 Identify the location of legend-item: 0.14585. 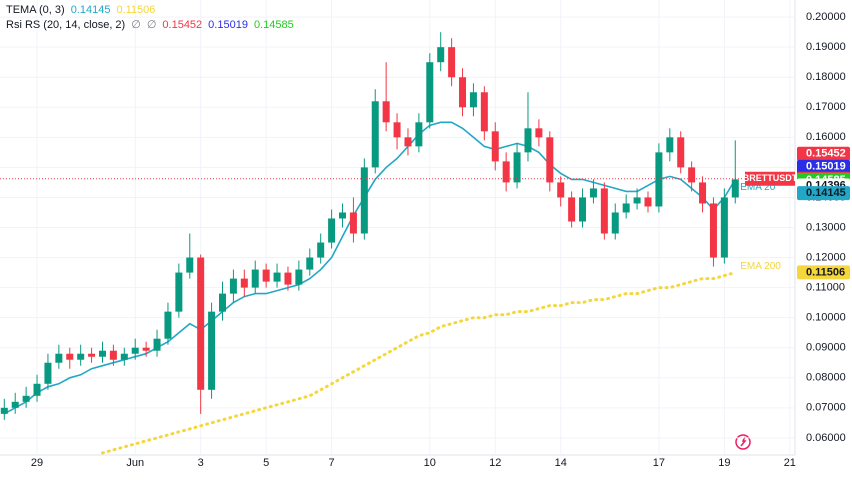
(273, 25).